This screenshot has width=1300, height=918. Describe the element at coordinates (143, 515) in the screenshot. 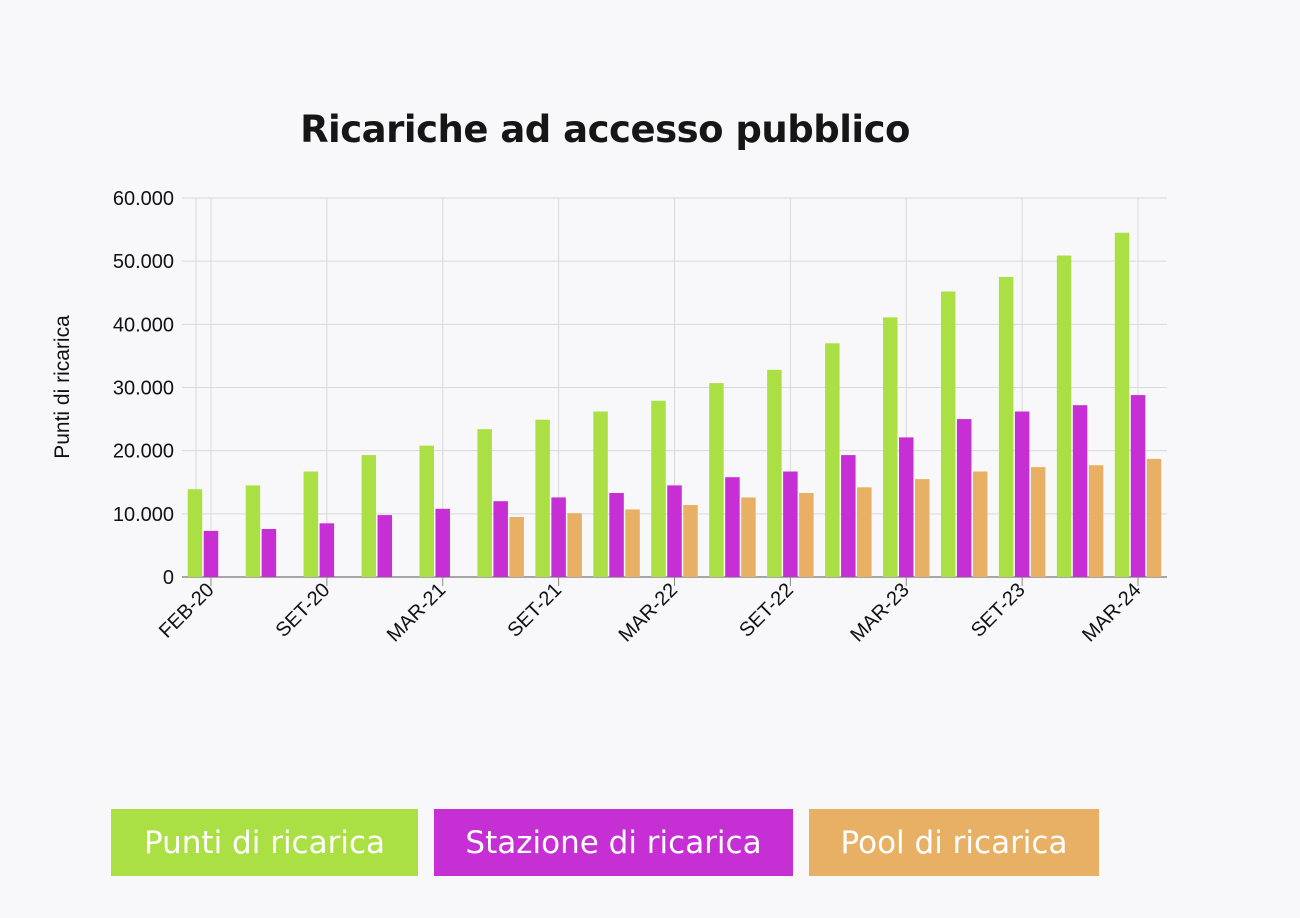

I see `y-tick-label: 10.000` at that location.